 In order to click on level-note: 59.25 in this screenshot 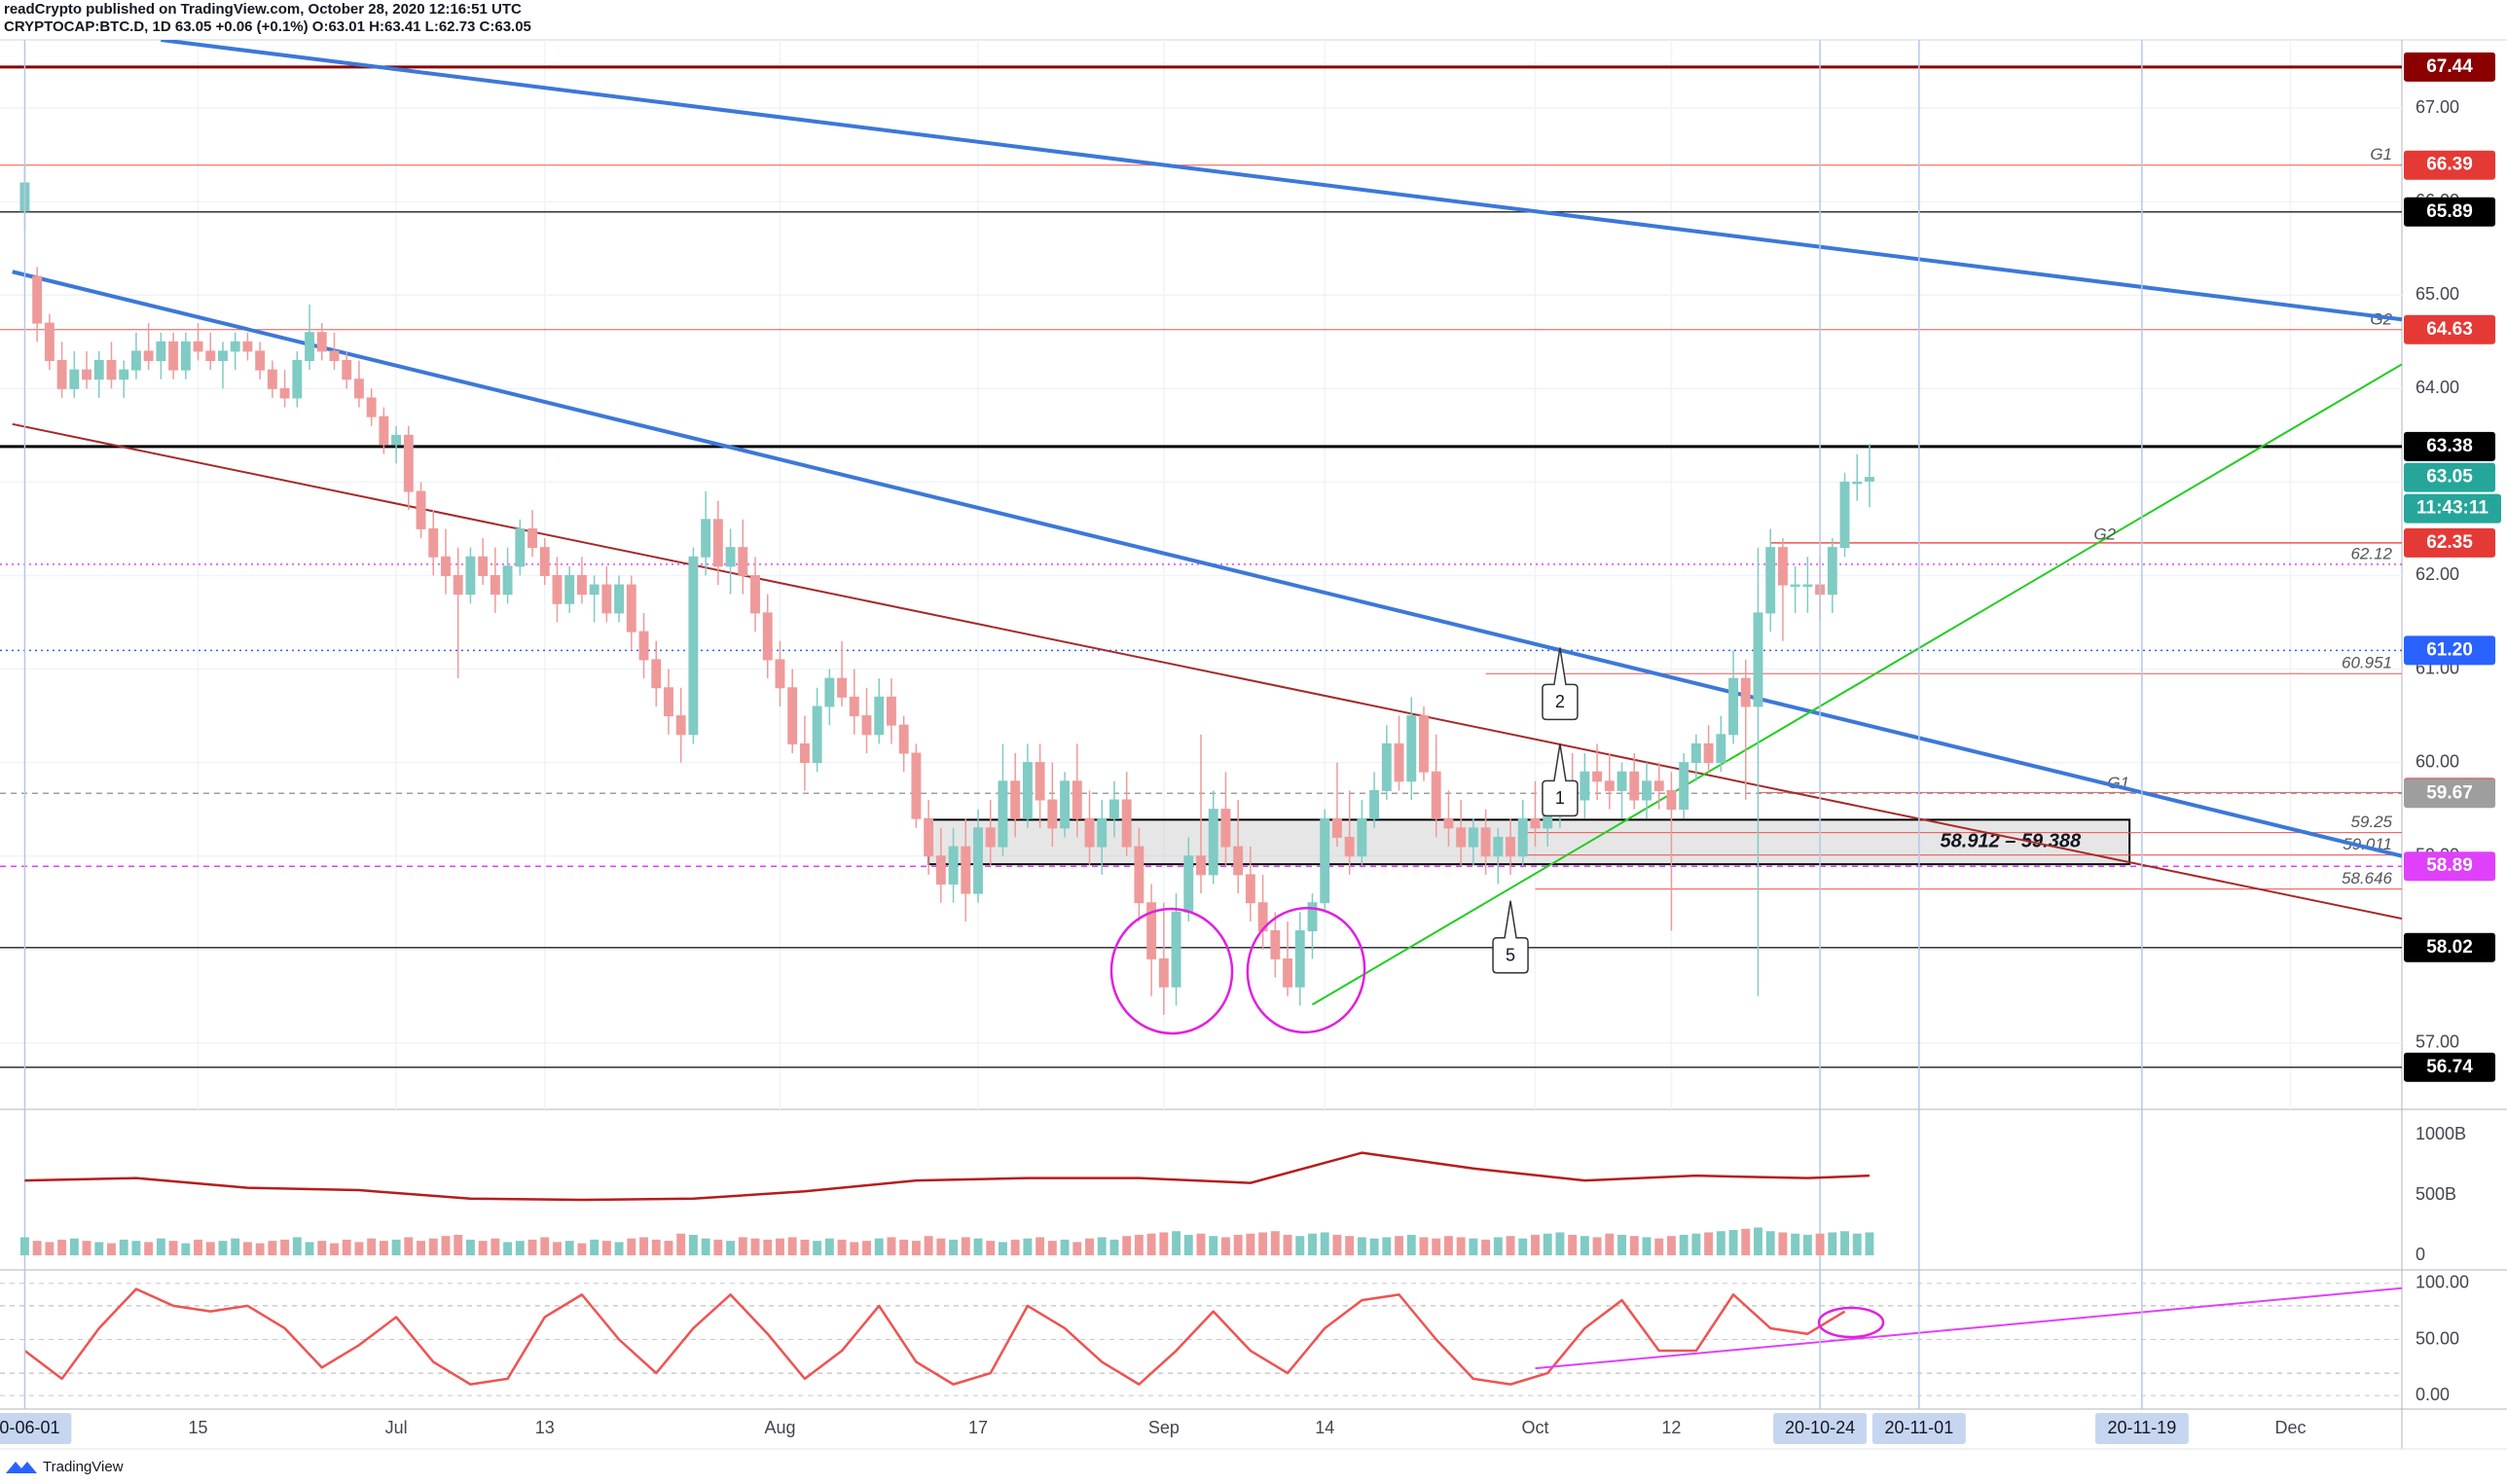, I will do `click(2371, 822)`.